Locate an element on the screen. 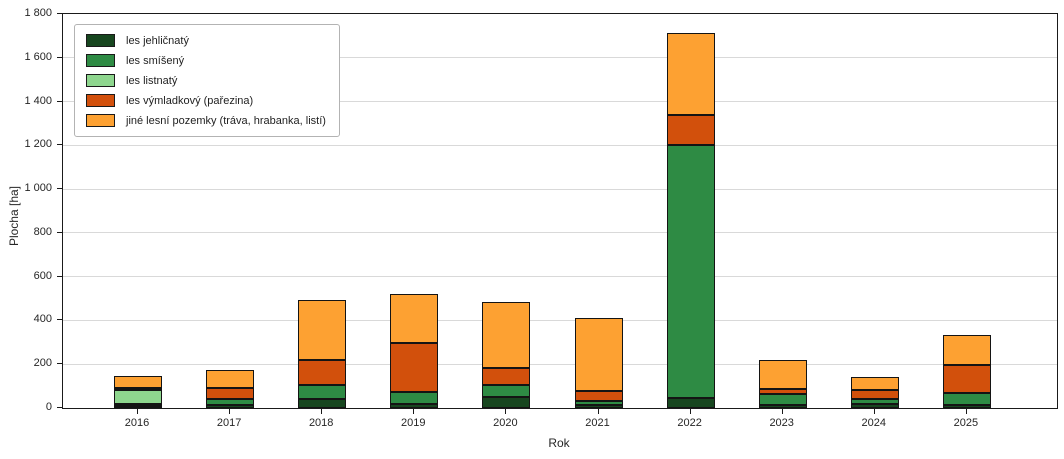  legend-item: les listnatý is located at coordinates (206, 80).